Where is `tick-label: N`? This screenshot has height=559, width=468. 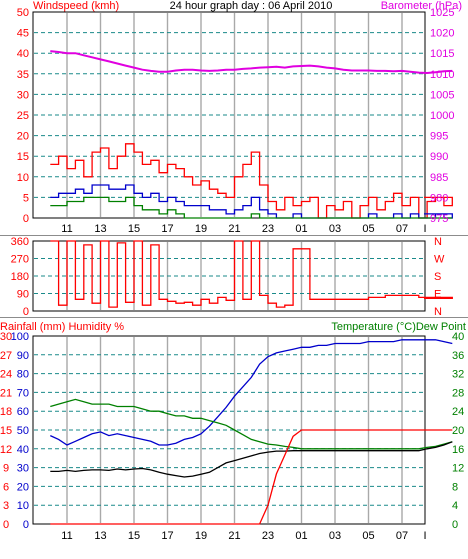 tick-label: N is located at coordinates (438, 242).